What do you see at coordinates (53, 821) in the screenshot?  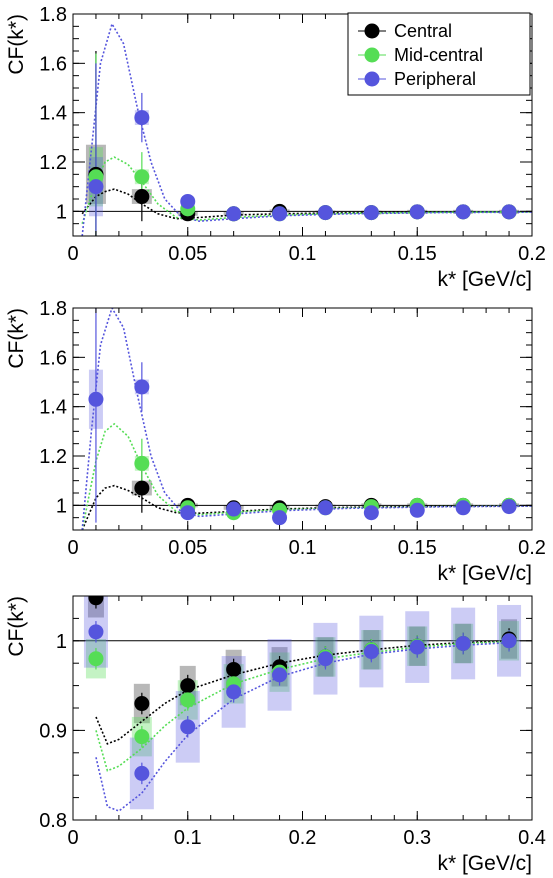 I see `y-tick-label: 0.8` at bounding box center [53, 821].